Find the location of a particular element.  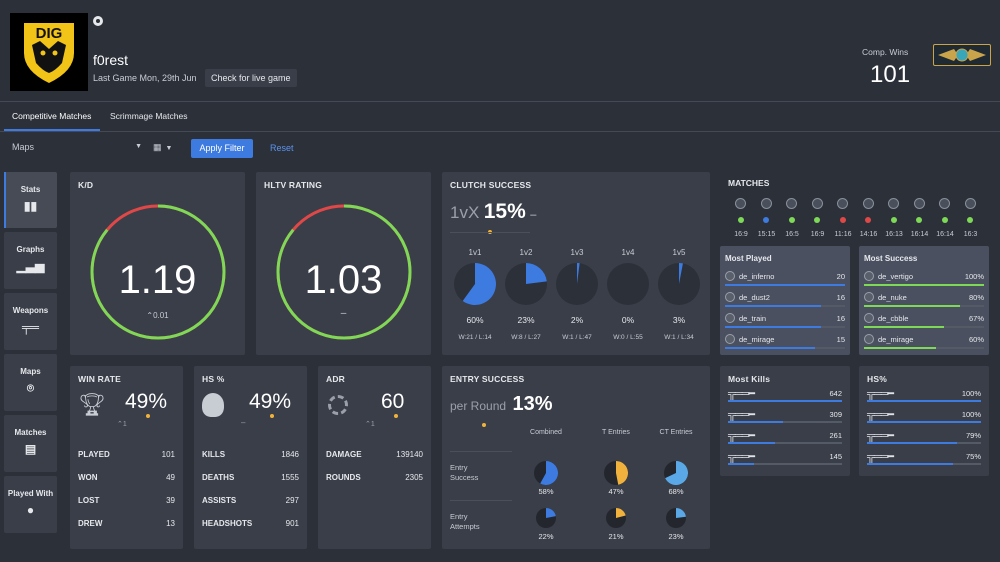

steam-icon is located at coordinates (98, 21).